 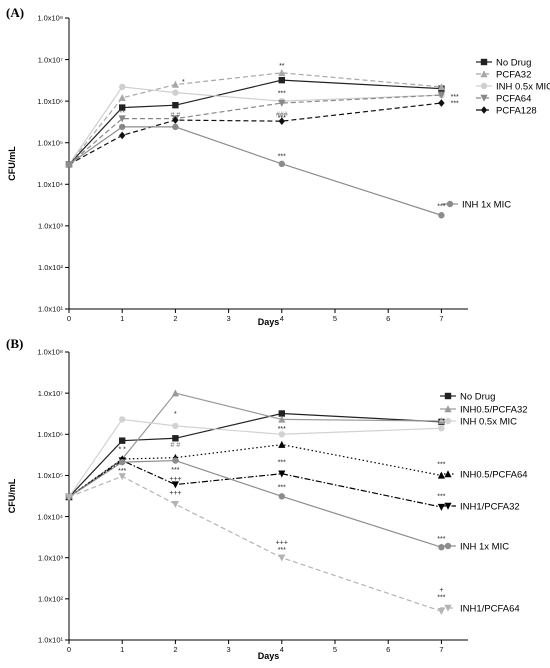 What do you see at coordinates (269, 656) in the screenshot?
I see `x-axis-title: Days` at bounding box center [269, 656].